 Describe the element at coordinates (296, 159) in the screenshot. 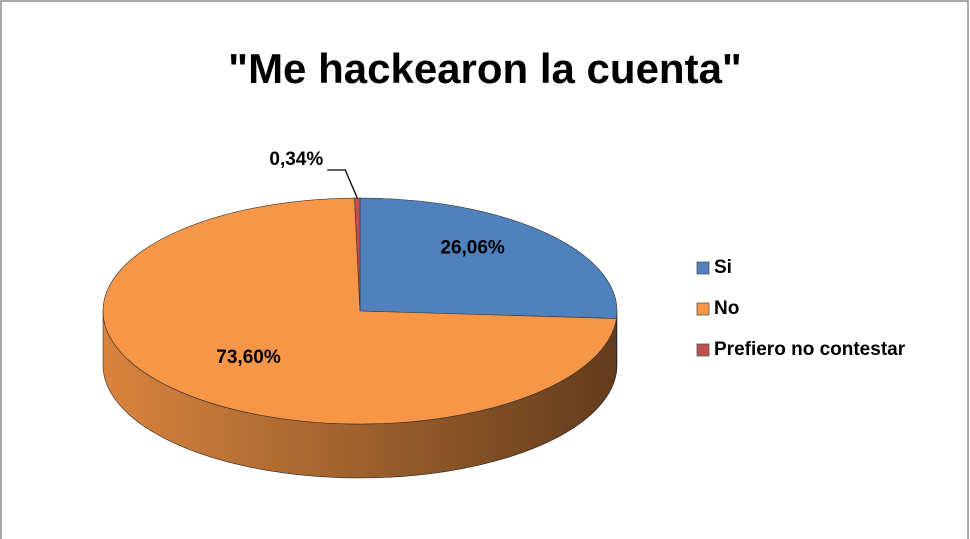

I see `data-label: 0,34%` at that location.